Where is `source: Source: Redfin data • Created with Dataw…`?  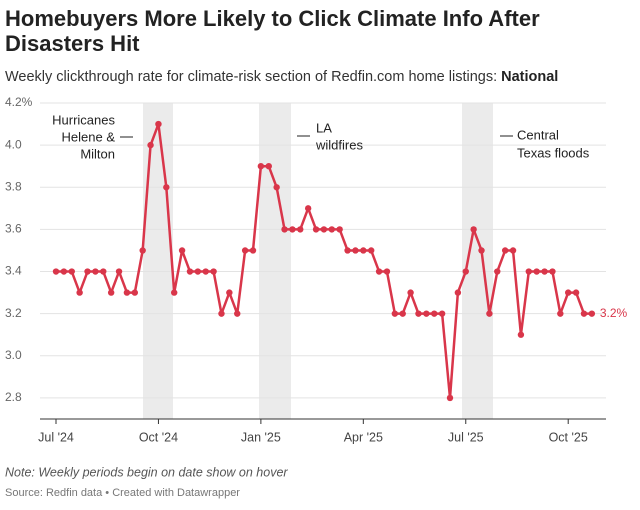 source: Source: Redfin data • Created with Dataw… is located at coordinates (122, 493).